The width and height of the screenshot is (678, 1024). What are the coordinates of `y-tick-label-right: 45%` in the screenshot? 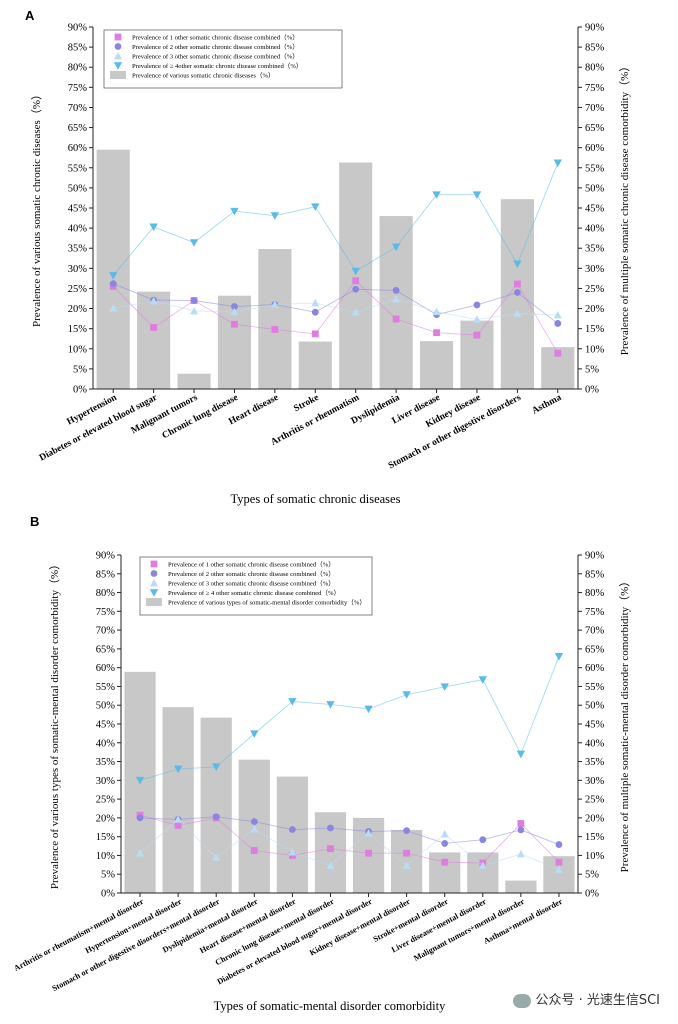 It's located at (595, 209).